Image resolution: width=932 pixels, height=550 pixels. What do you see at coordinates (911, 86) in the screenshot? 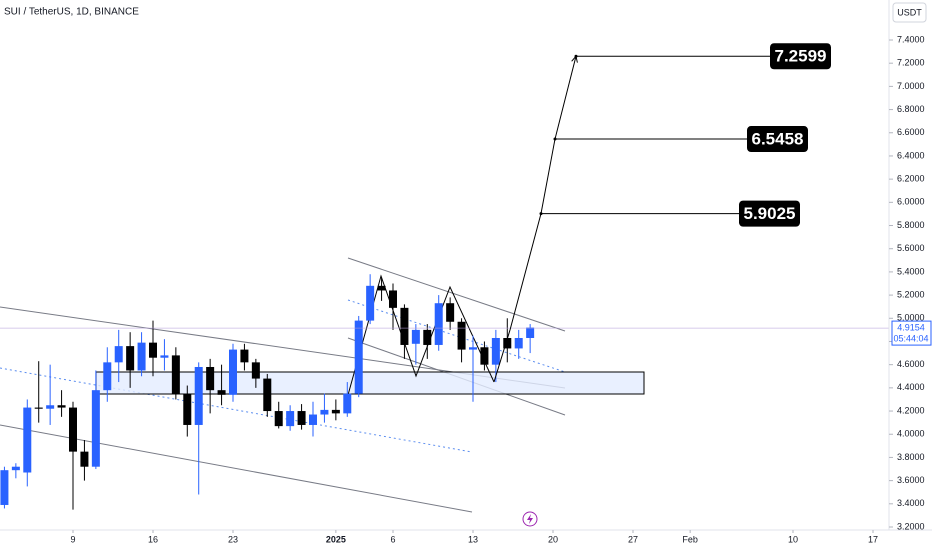
I see `y-tick-label: 7.0000` at bounding box center [911, 86].